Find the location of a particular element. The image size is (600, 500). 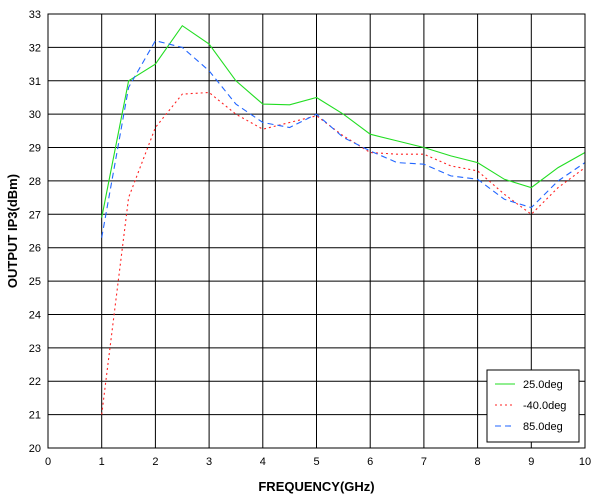

x-tick-label: 4 is located at coordinates (263, 462).